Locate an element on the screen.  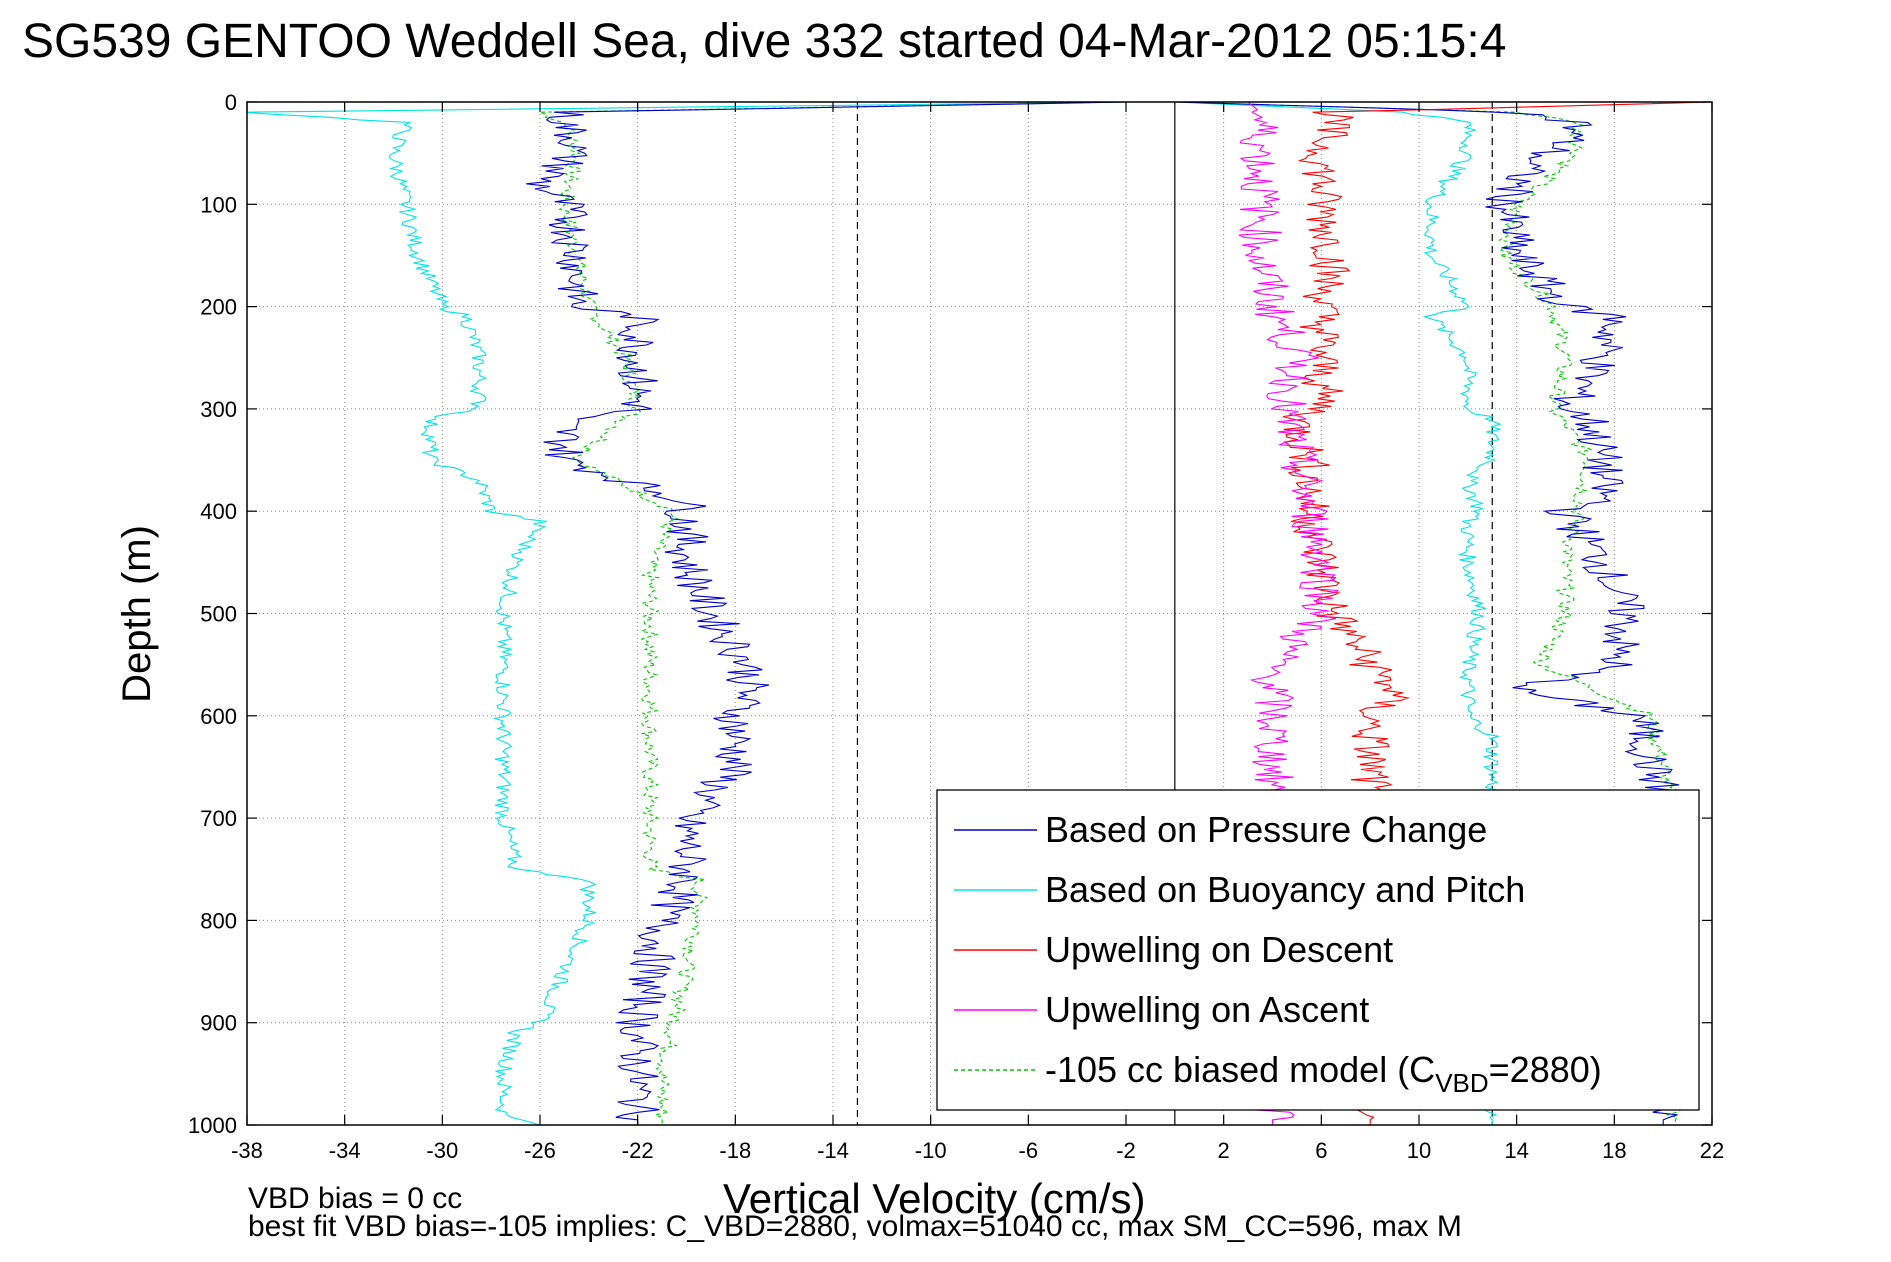
x-tick-label: -2 is located at coordinates (1126, 1150).